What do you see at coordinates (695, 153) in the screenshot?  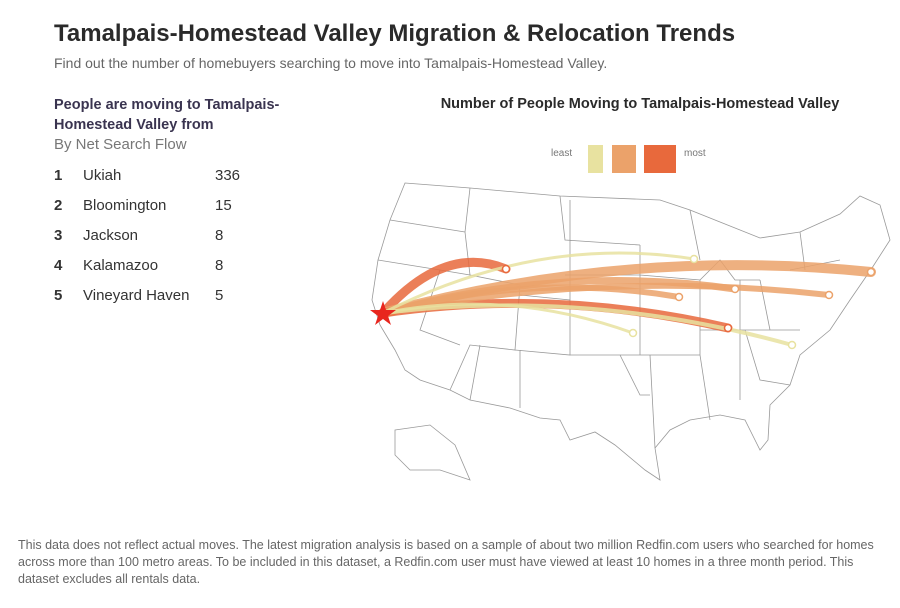 I see `legend-most-label: most` at bounding box center [695, 153].